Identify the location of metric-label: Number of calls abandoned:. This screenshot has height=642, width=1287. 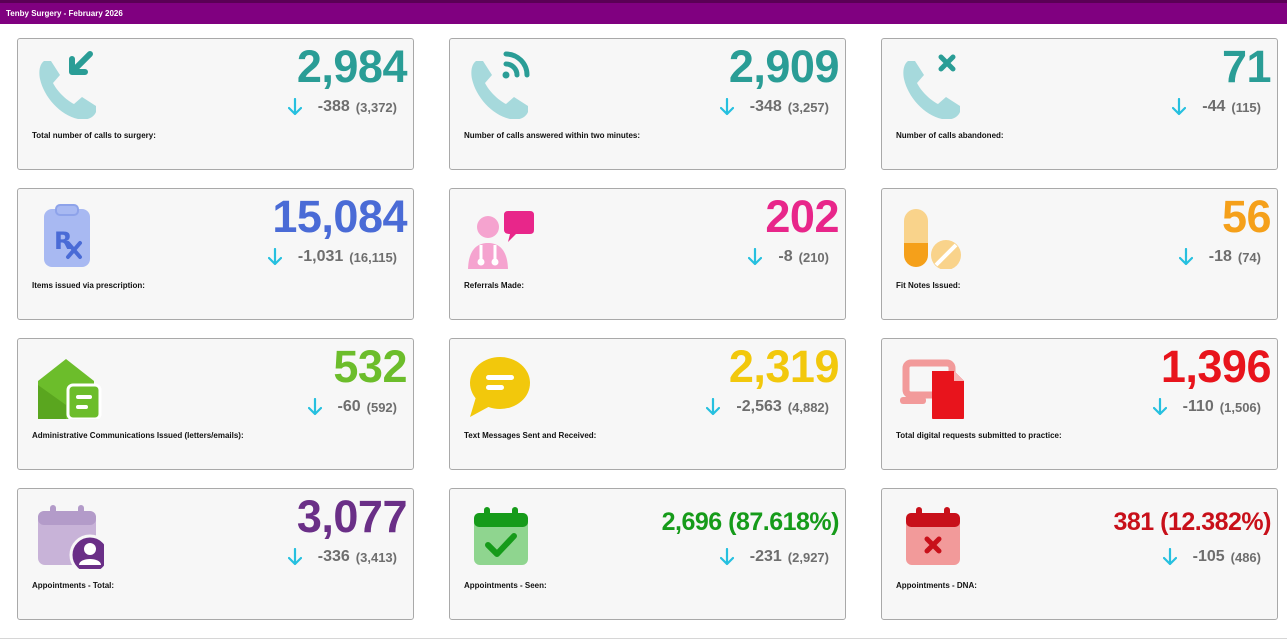
(950, 135).